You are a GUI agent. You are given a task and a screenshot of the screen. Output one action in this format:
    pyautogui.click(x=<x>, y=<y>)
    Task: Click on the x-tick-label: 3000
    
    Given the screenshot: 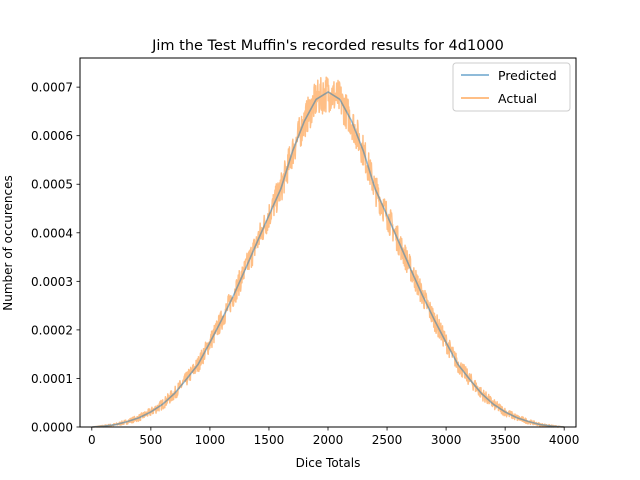 What is the action you would take?
    pyautogui.click(x=446, y=440)
    